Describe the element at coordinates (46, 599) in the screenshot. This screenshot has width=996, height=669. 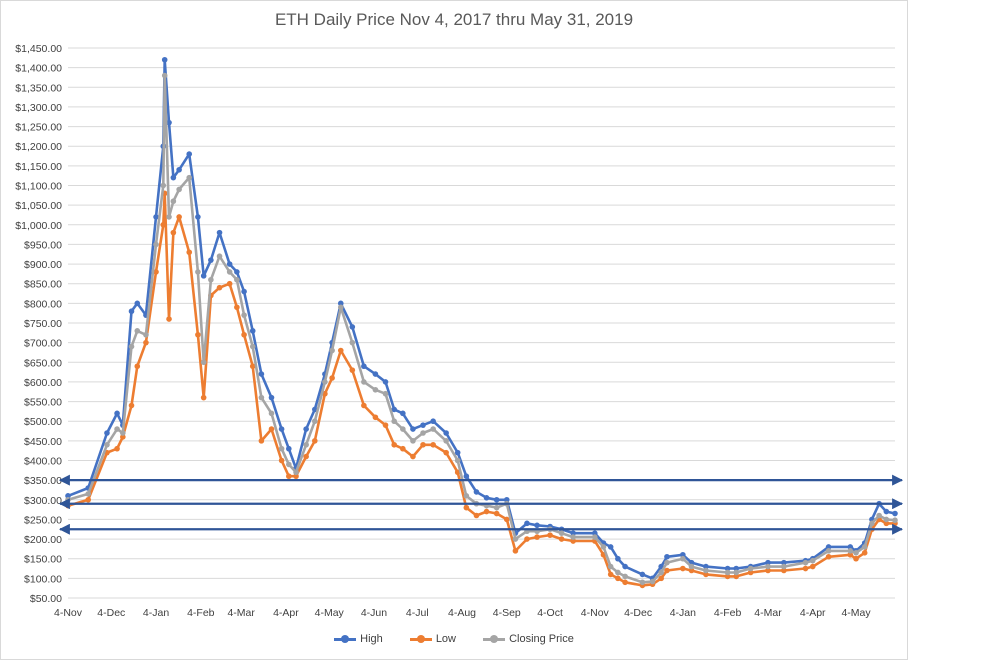
I see `y-tick-label: $50.00` at that location.